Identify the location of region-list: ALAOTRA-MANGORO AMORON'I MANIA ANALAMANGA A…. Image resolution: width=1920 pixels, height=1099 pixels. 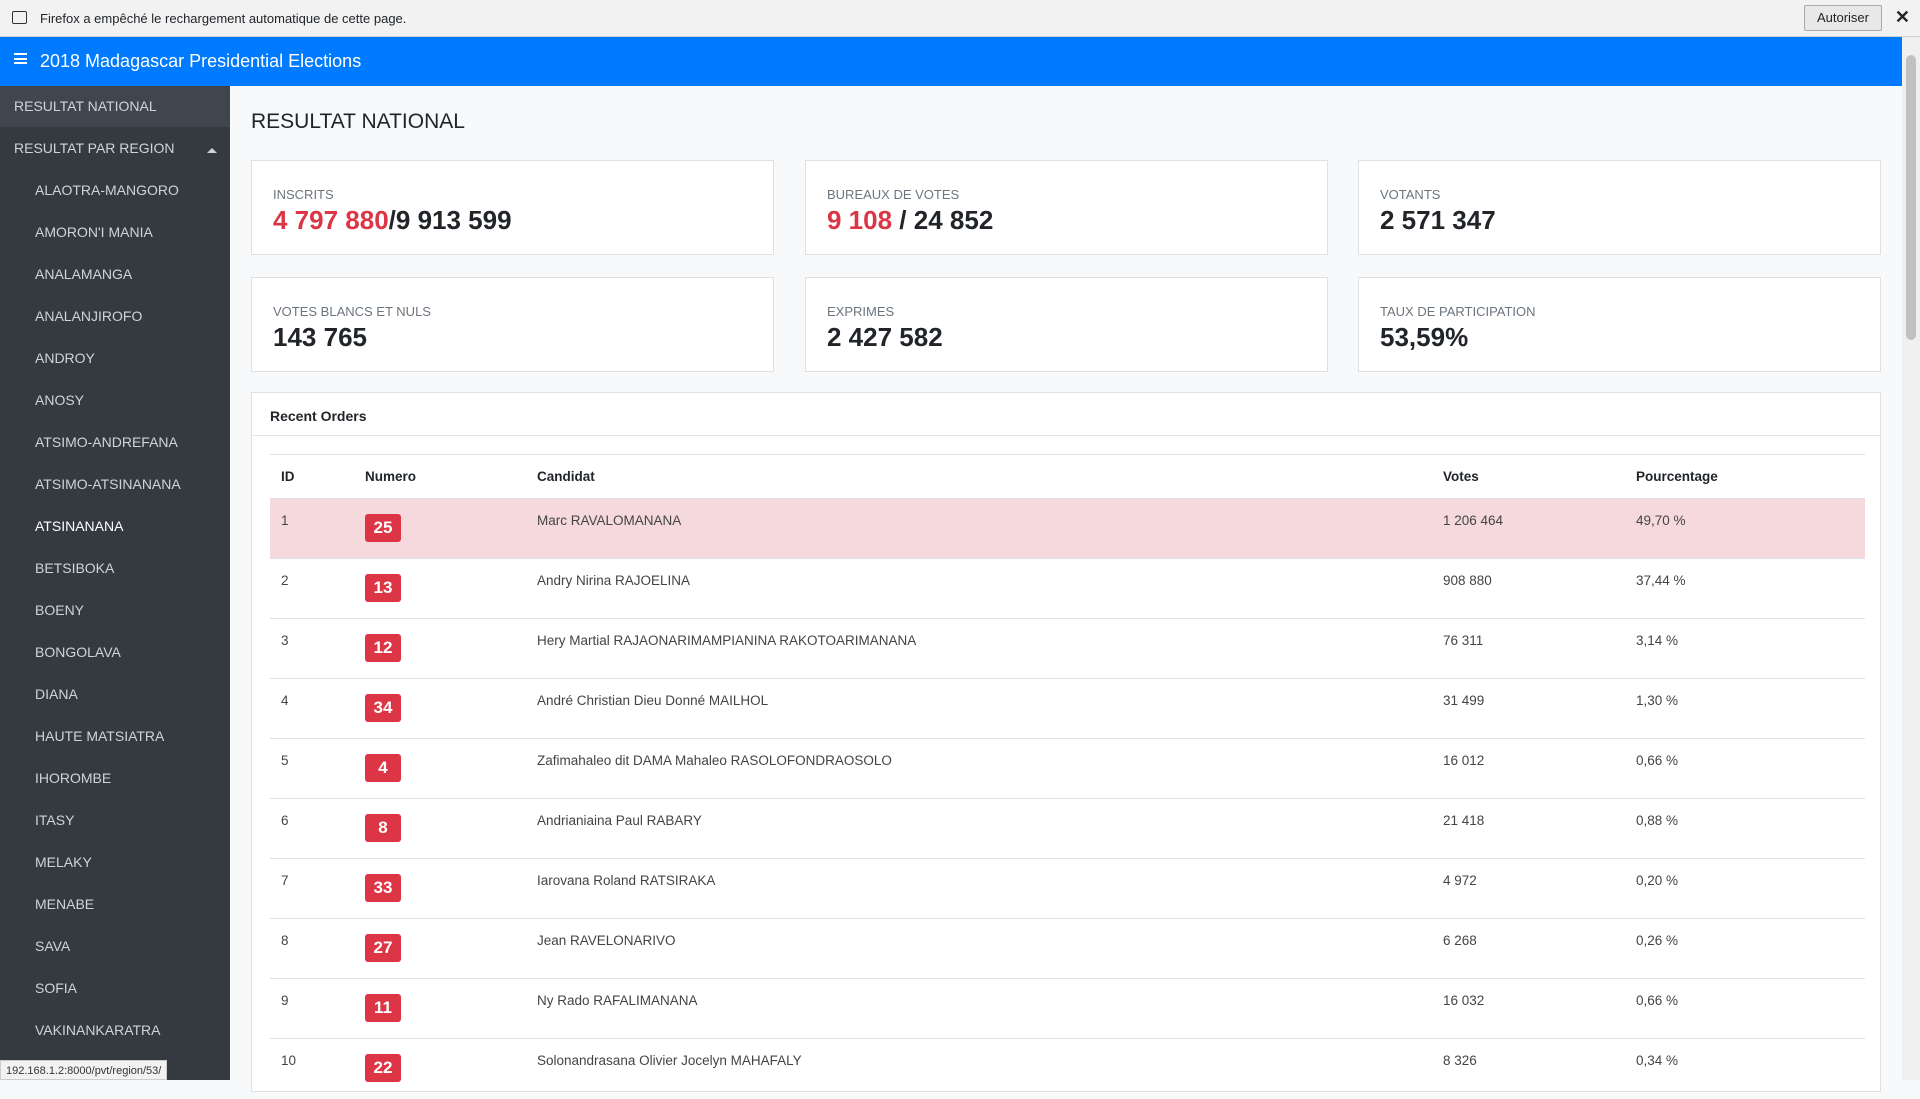
(115, 610).